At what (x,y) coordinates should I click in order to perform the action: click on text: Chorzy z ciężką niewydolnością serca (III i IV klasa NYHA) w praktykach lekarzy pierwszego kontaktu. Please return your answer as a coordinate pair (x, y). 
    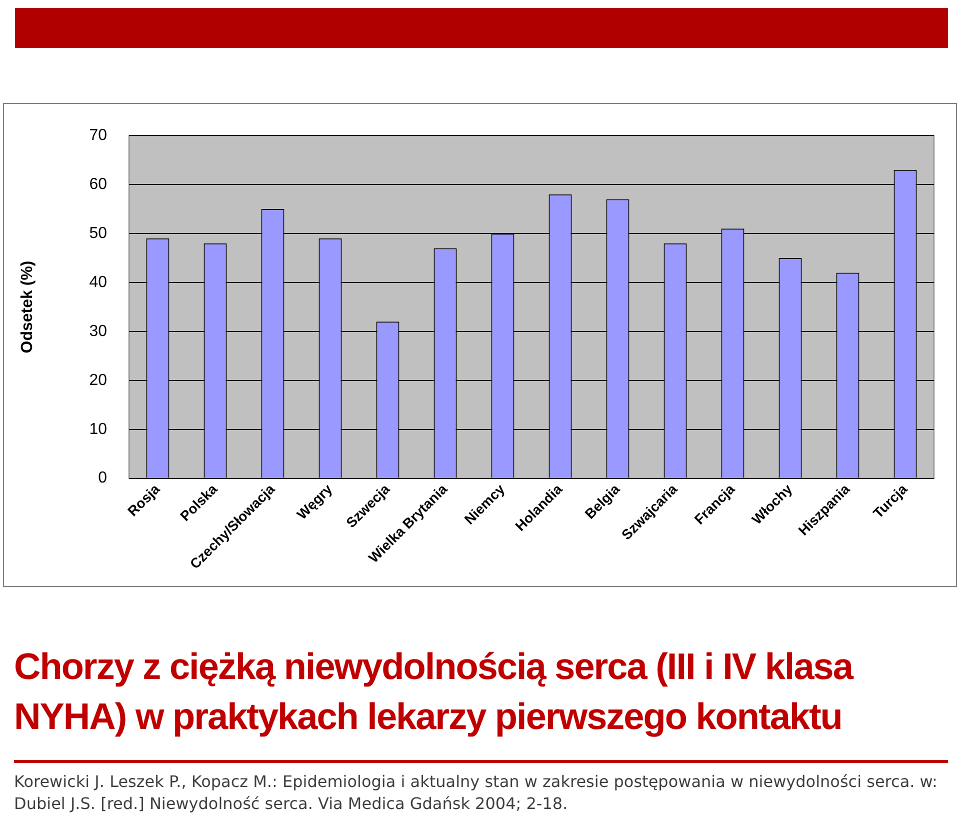
    Looking at the image, I should click on (434, 692).